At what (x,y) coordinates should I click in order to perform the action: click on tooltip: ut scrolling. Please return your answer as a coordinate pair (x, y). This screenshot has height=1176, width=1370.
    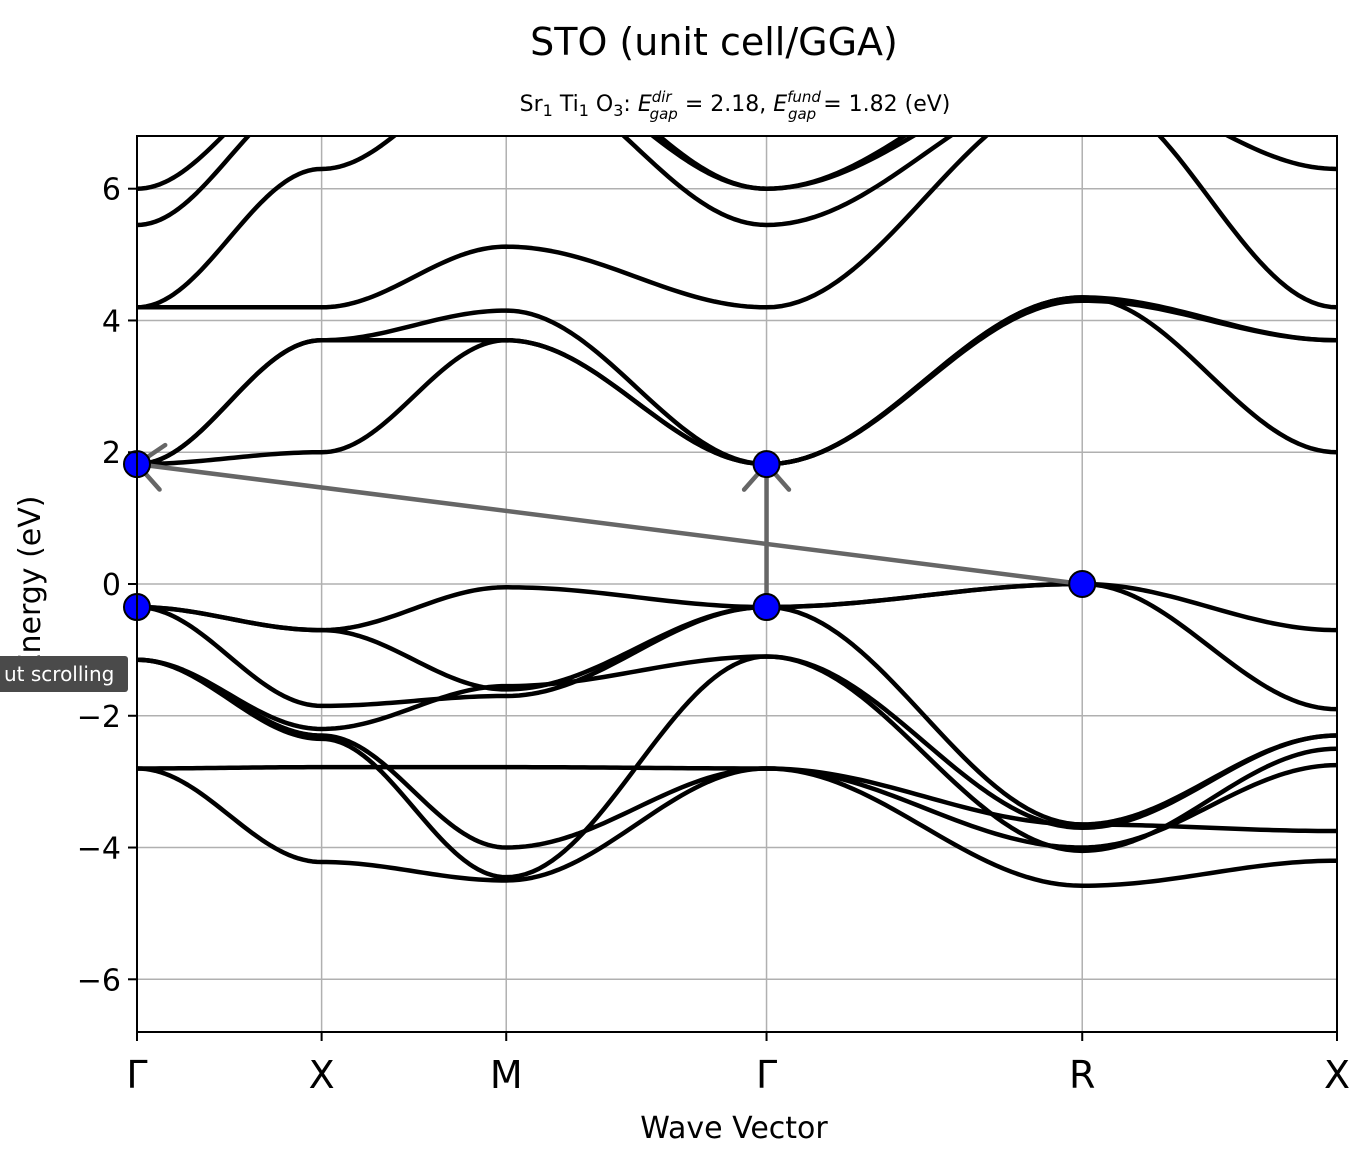
    Looking at the image, I should click on (64, 674).